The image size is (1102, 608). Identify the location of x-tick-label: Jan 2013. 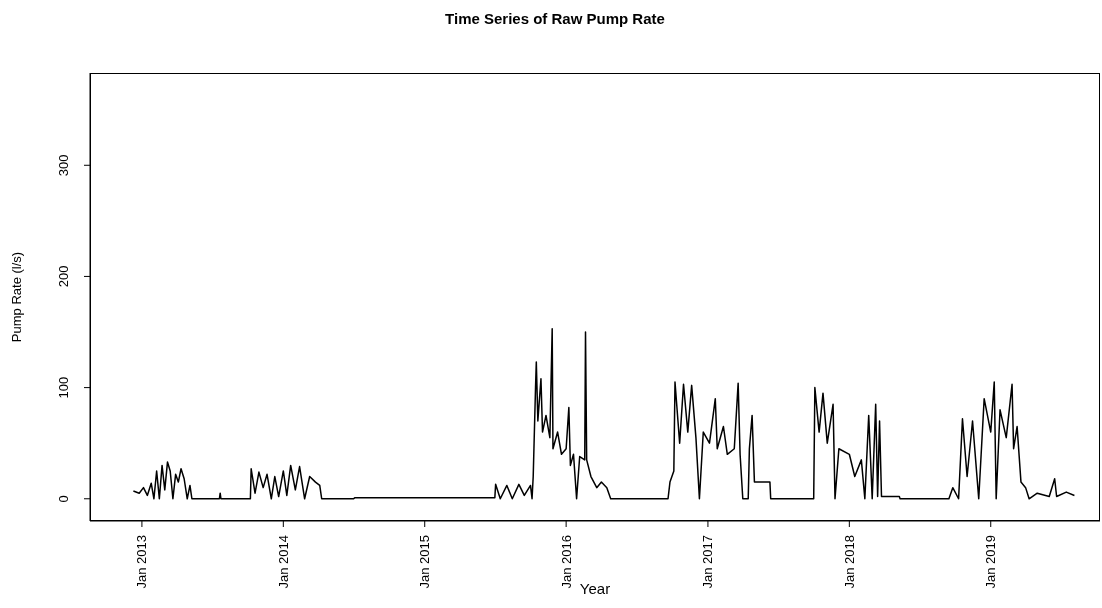
(142, 562).